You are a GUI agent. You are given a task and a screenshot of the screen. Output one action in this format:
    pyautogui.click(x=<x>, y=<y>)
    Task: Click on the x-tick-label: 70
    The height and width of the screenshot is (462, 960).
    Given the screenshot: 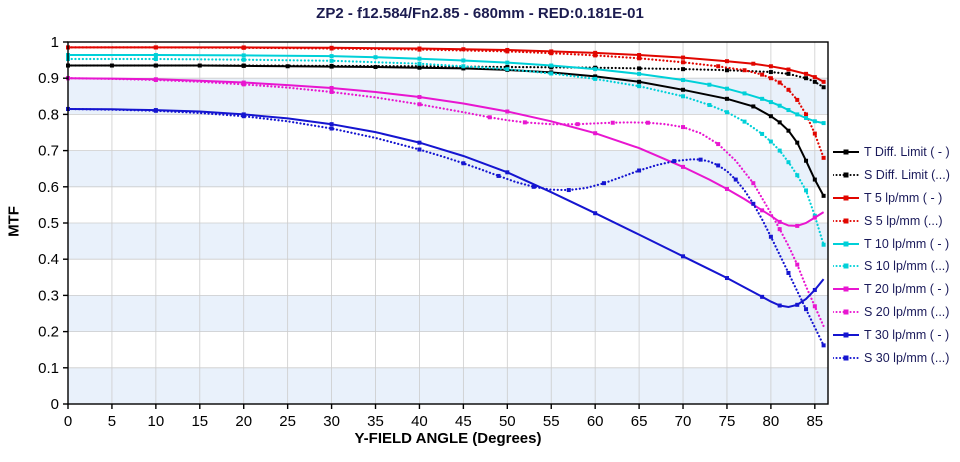 What is the action you would take?
    pyautogui.click(x=683, y=421)
    